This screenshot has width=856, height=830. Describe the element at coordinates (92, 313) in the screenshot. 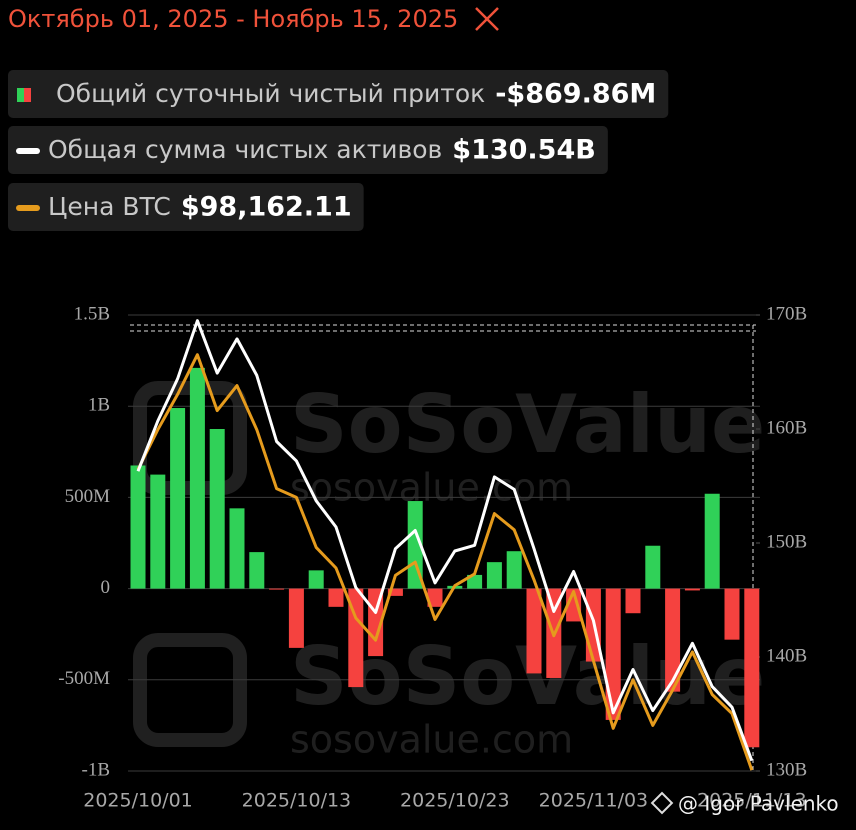

I see `y-tick-label: 1.5B` at that location.